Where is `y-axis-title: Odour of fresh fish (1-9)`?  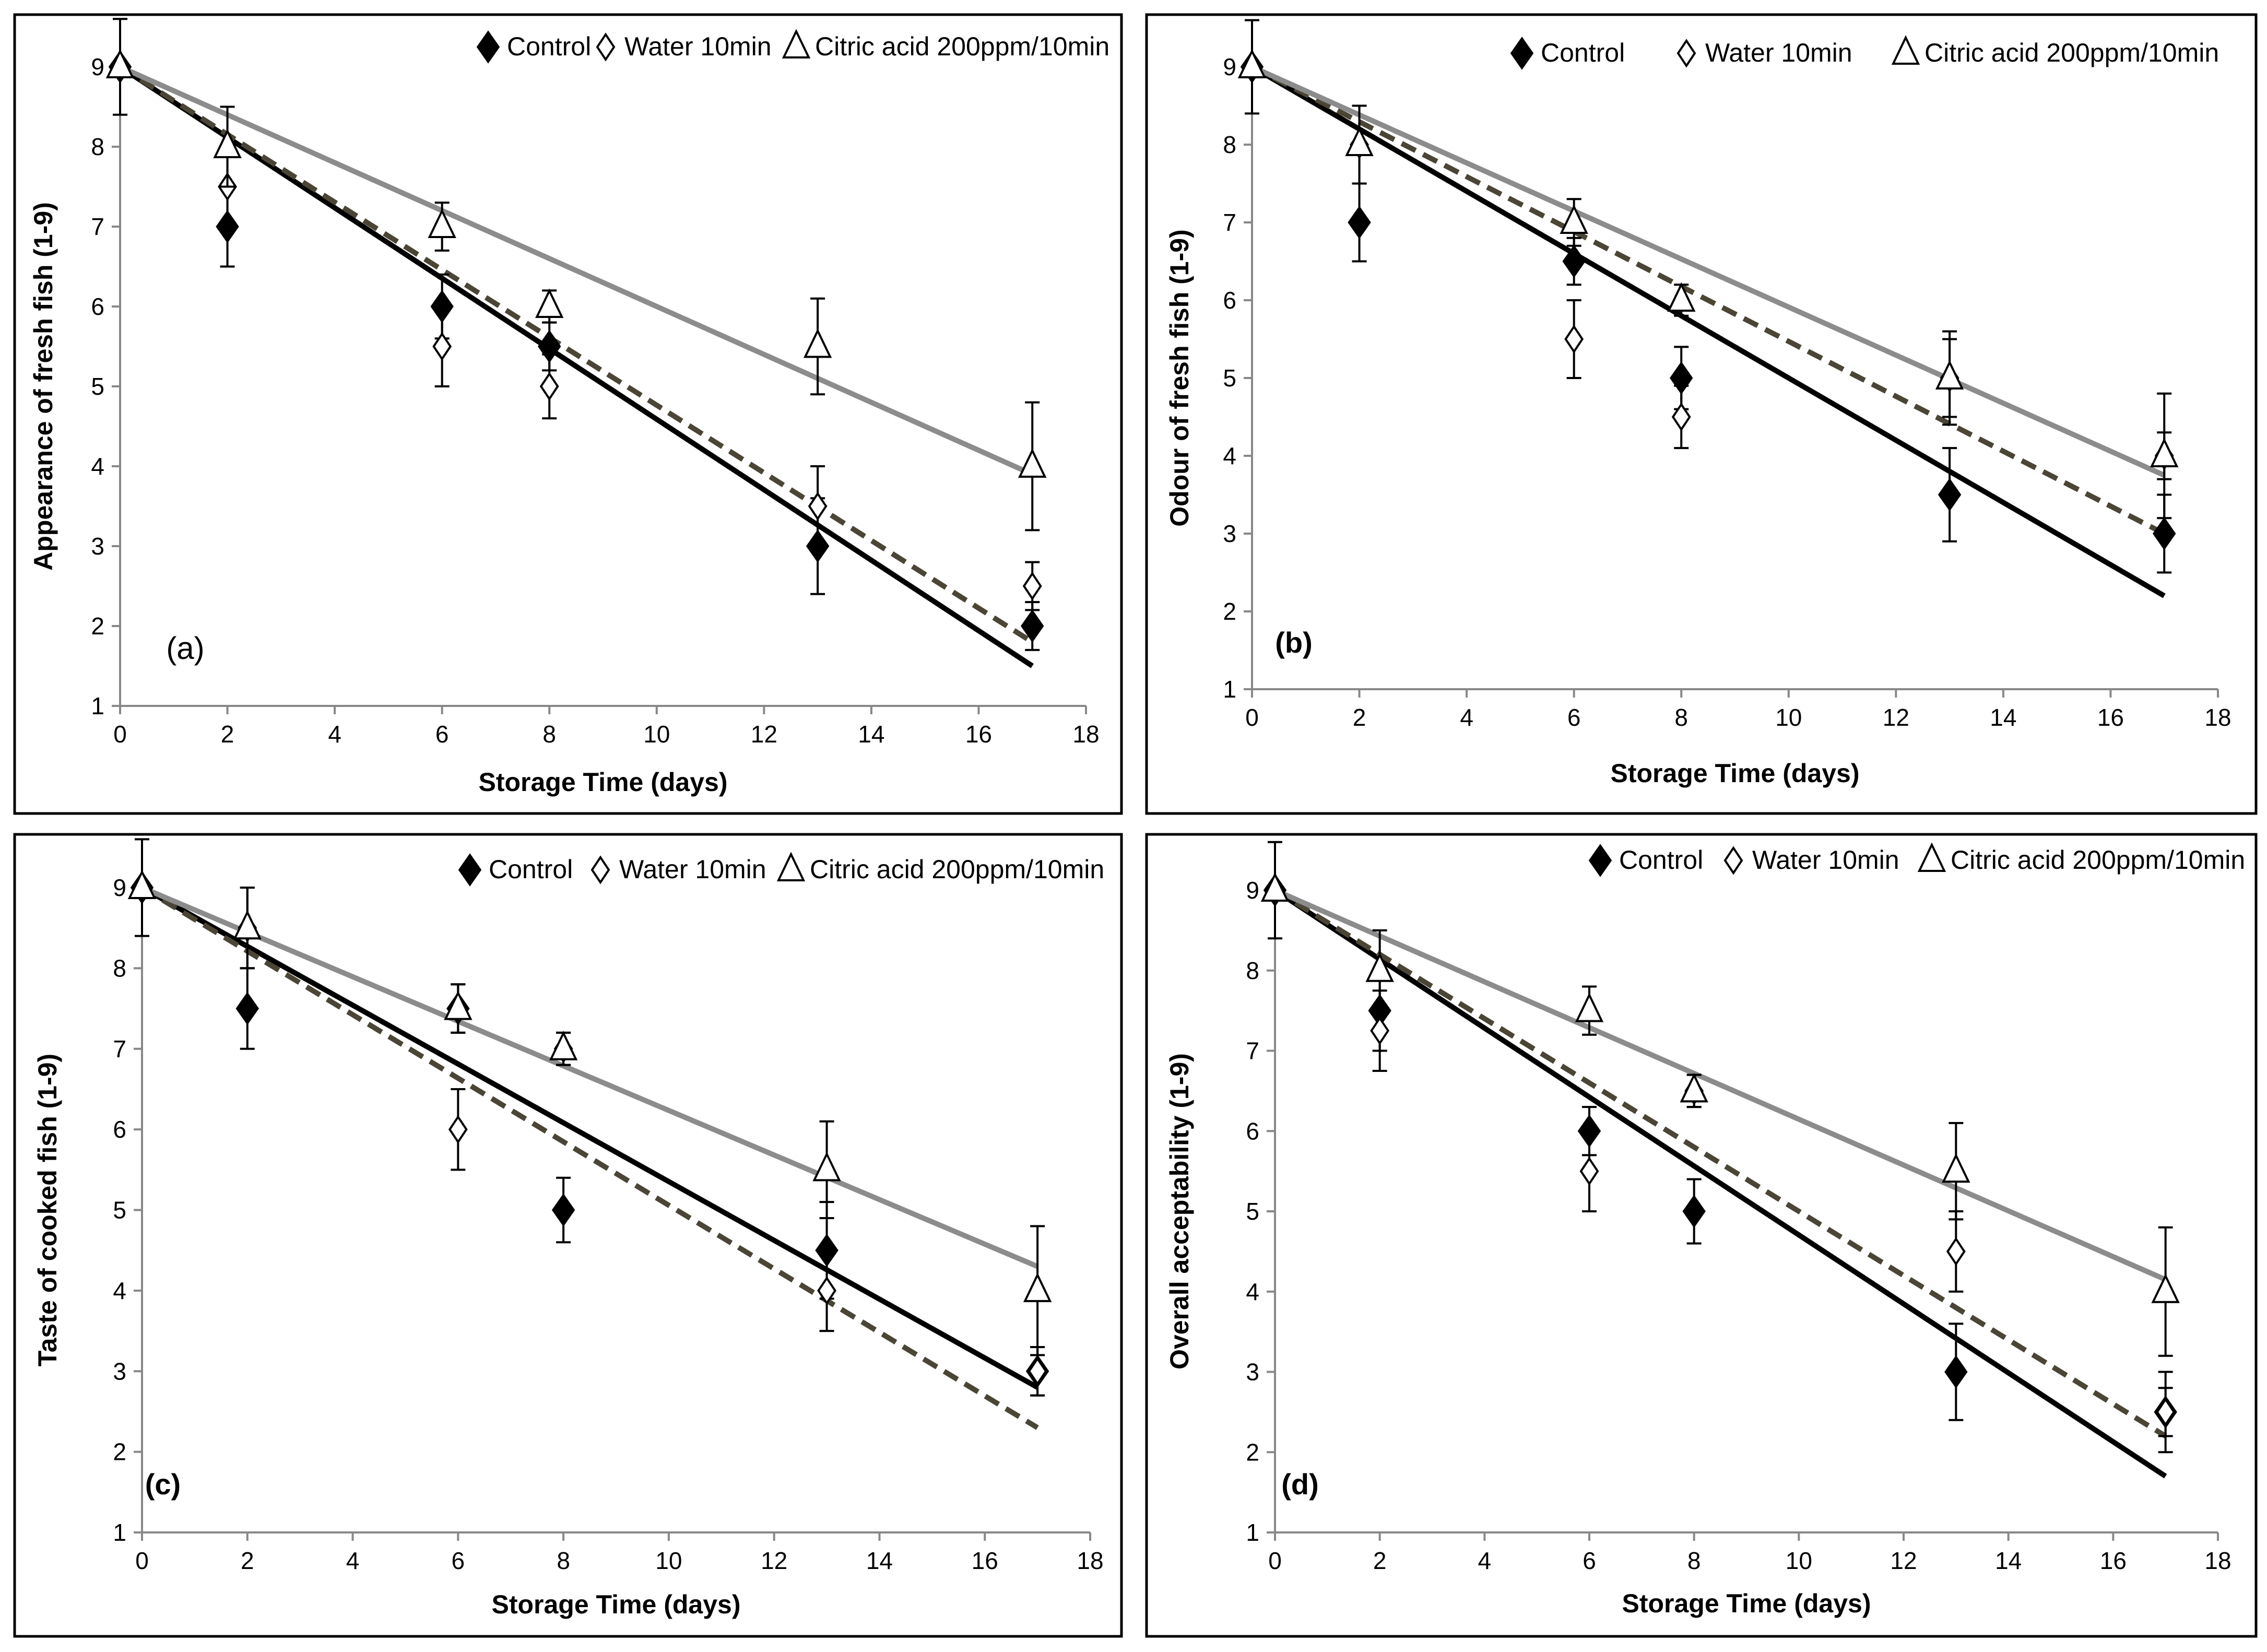 y-axis-title: Odour of fresh fish (1-9) is located at coordinates (1179, 377).